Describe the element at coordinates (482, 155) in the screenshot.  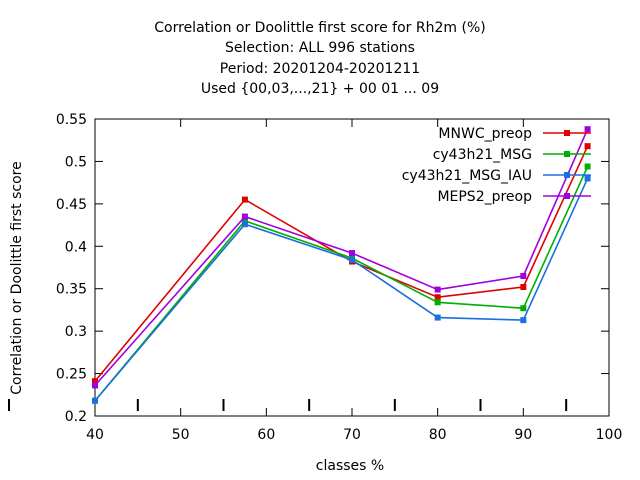
I see `legend-label: cy43h21_MSG` at that location.